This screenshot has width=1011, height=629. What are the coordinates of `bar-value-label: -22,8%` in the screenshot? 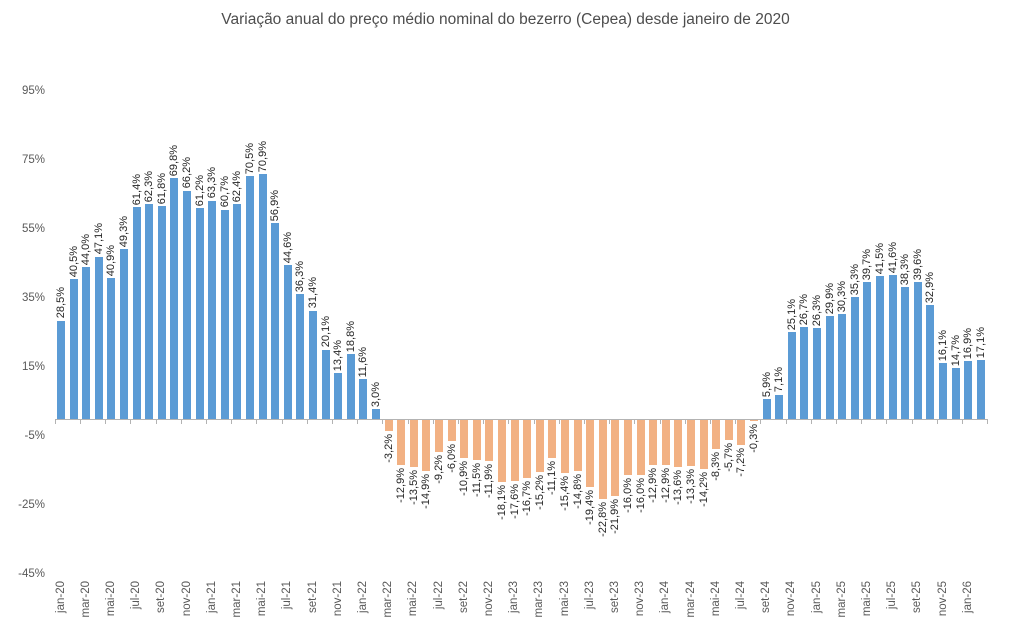 It's located at (602, 519).